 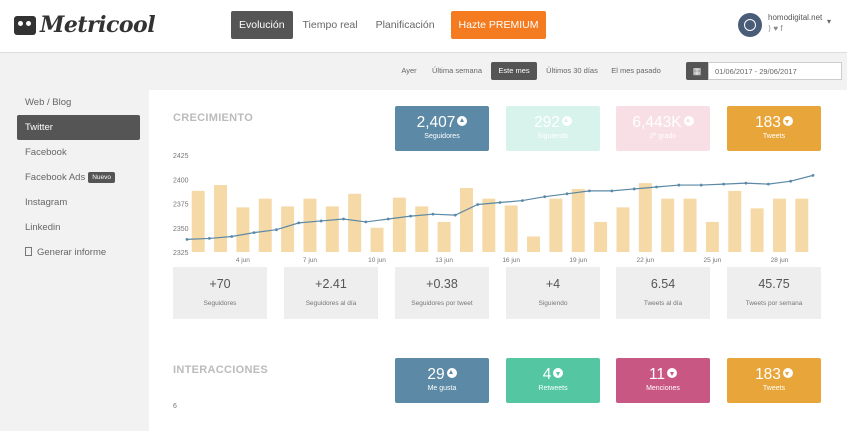 I want to click on sidebar-item-instagram: Instagram, so click(x=46, y=202).